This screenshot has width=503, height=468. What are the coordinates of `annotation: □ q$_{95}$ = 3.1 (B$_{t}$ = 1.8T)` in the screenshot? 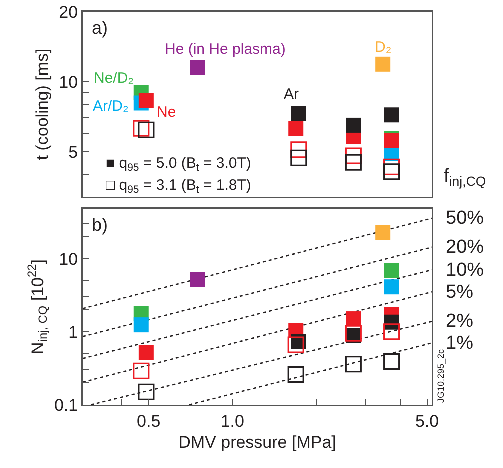 It's located at (179, 186).